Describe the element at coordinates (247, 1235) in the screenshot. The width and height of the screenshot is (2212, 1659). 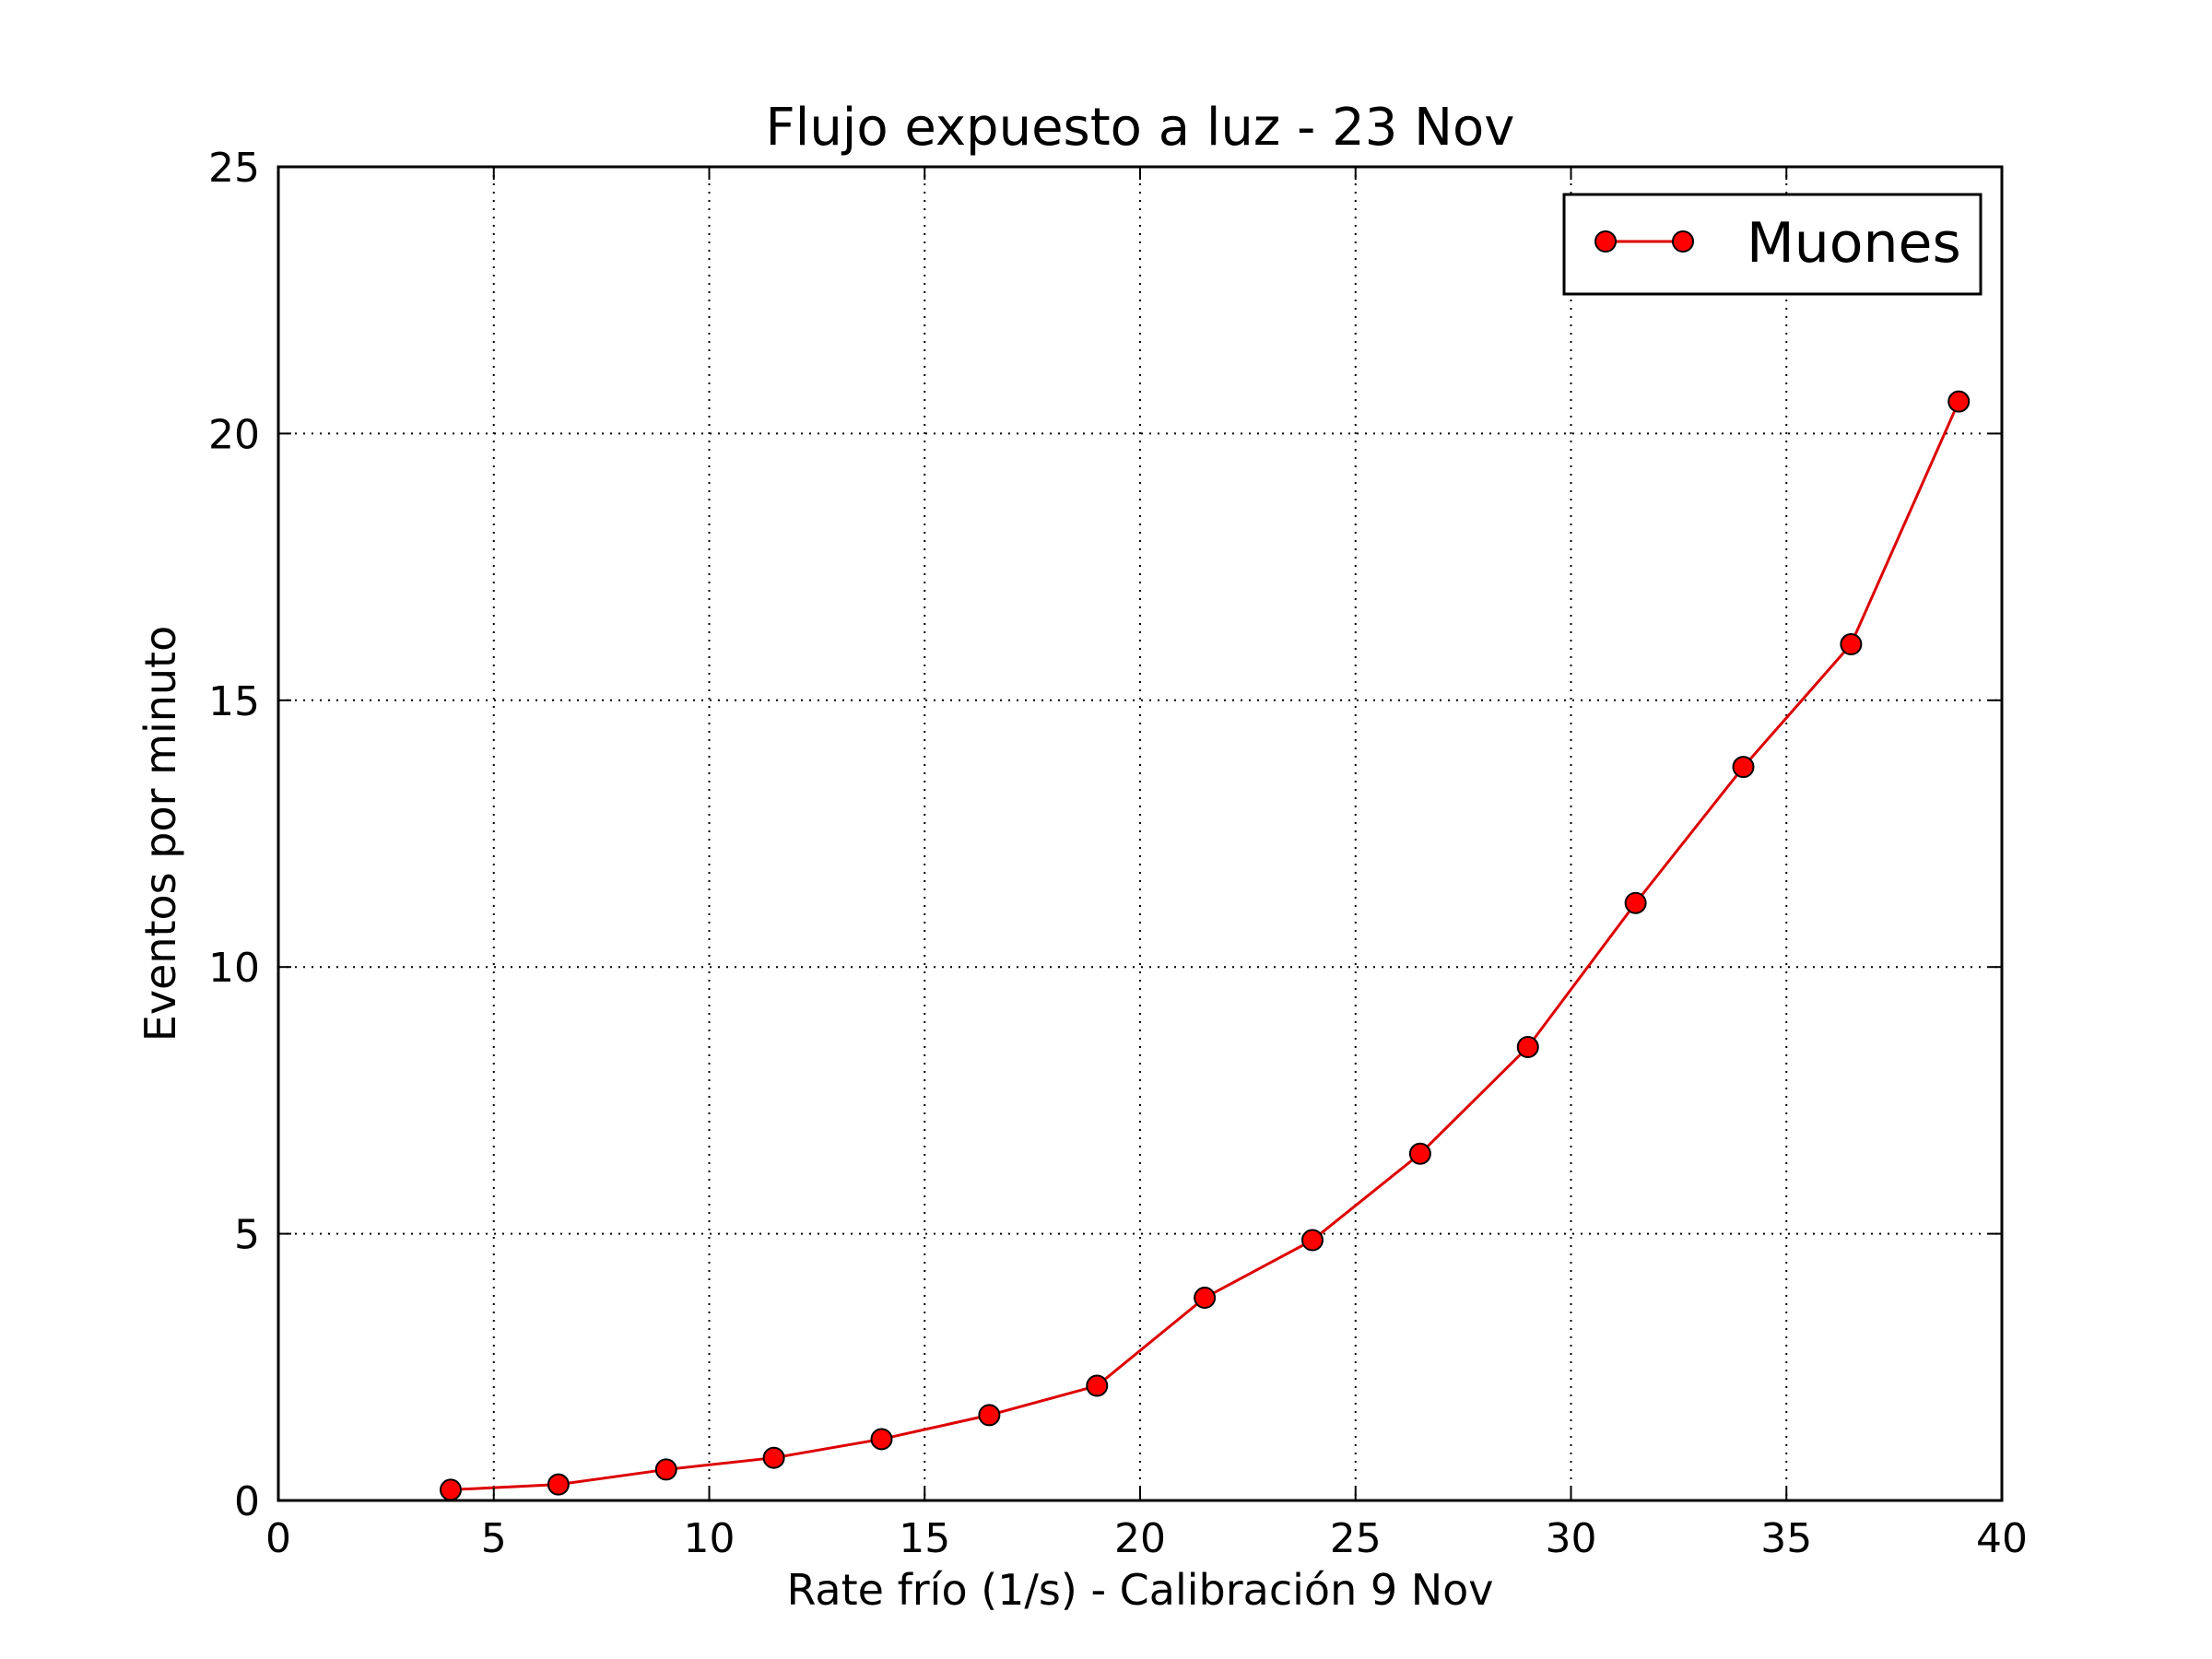
I see `y-tick-label: 5` at that location.